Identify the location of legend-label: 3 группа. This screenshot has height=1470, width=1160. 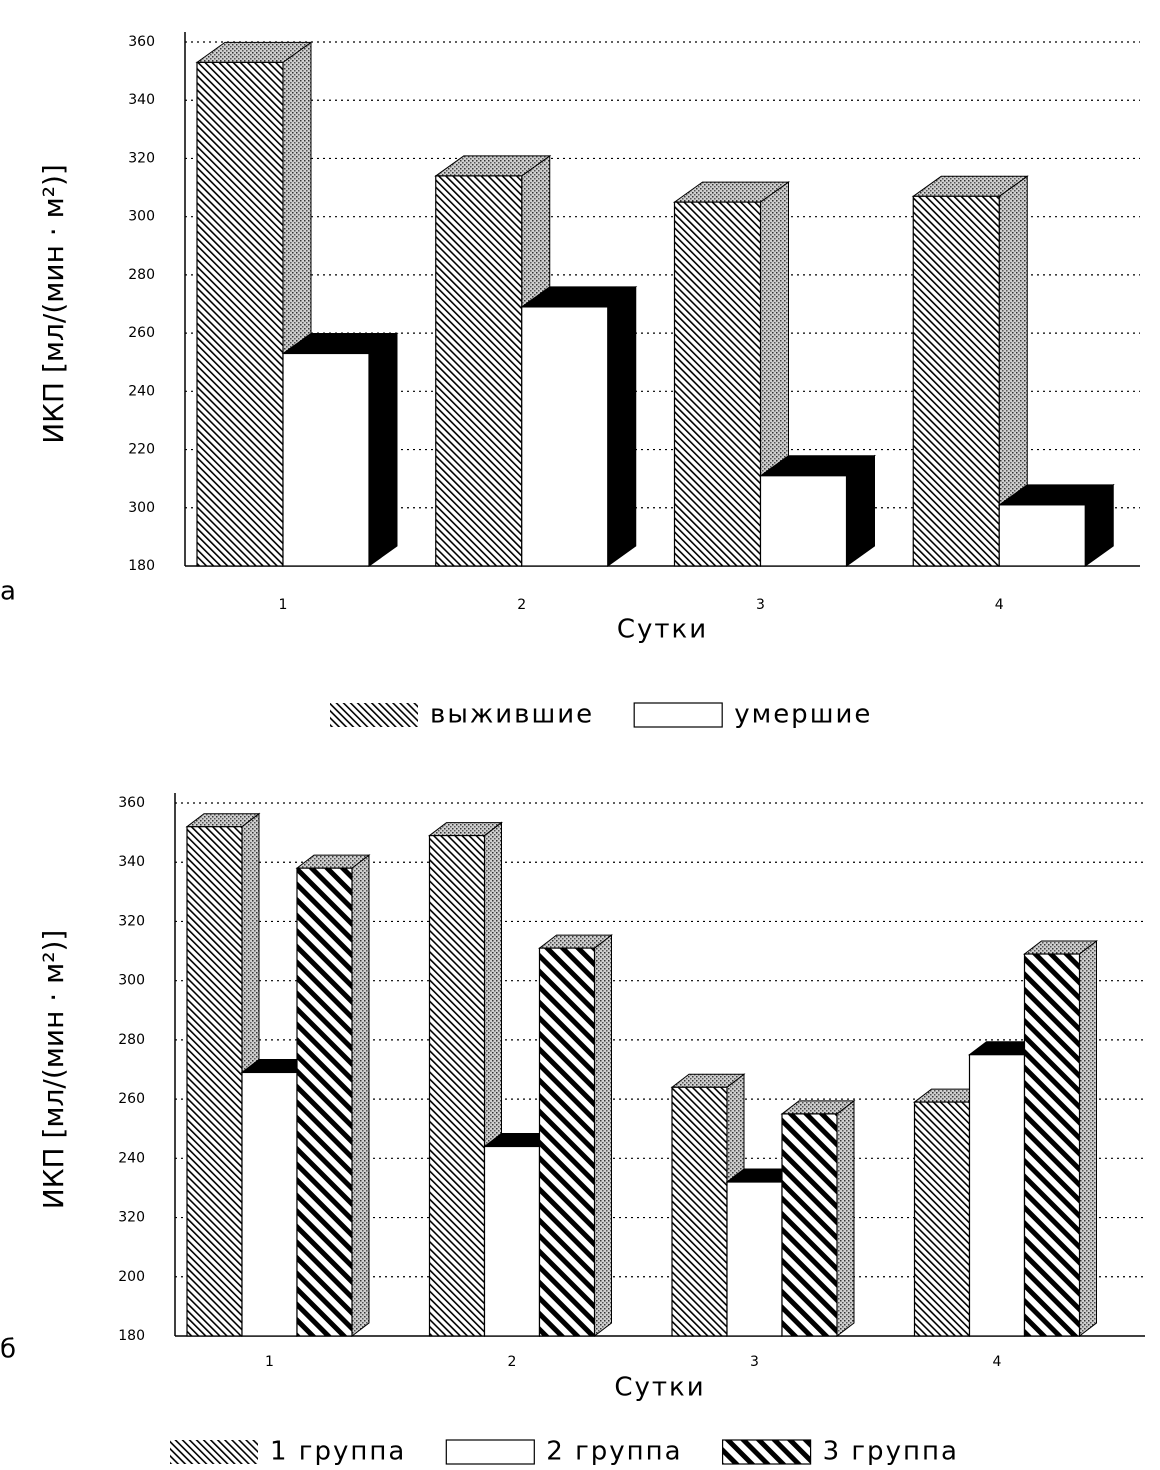
(891, 1452).